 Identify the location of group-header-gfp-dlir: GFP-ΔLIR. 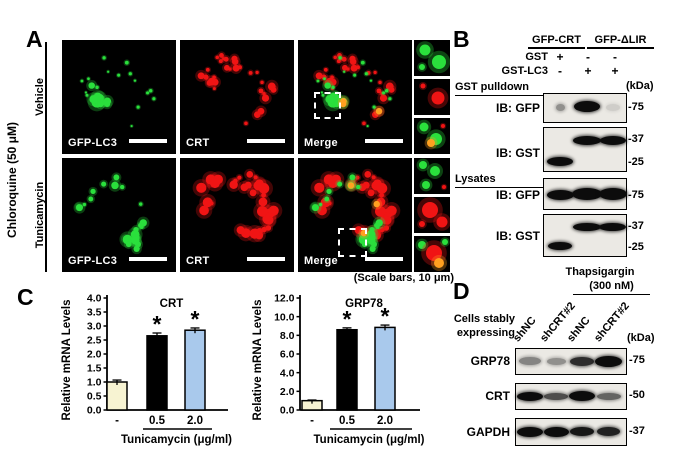
(620, 41).